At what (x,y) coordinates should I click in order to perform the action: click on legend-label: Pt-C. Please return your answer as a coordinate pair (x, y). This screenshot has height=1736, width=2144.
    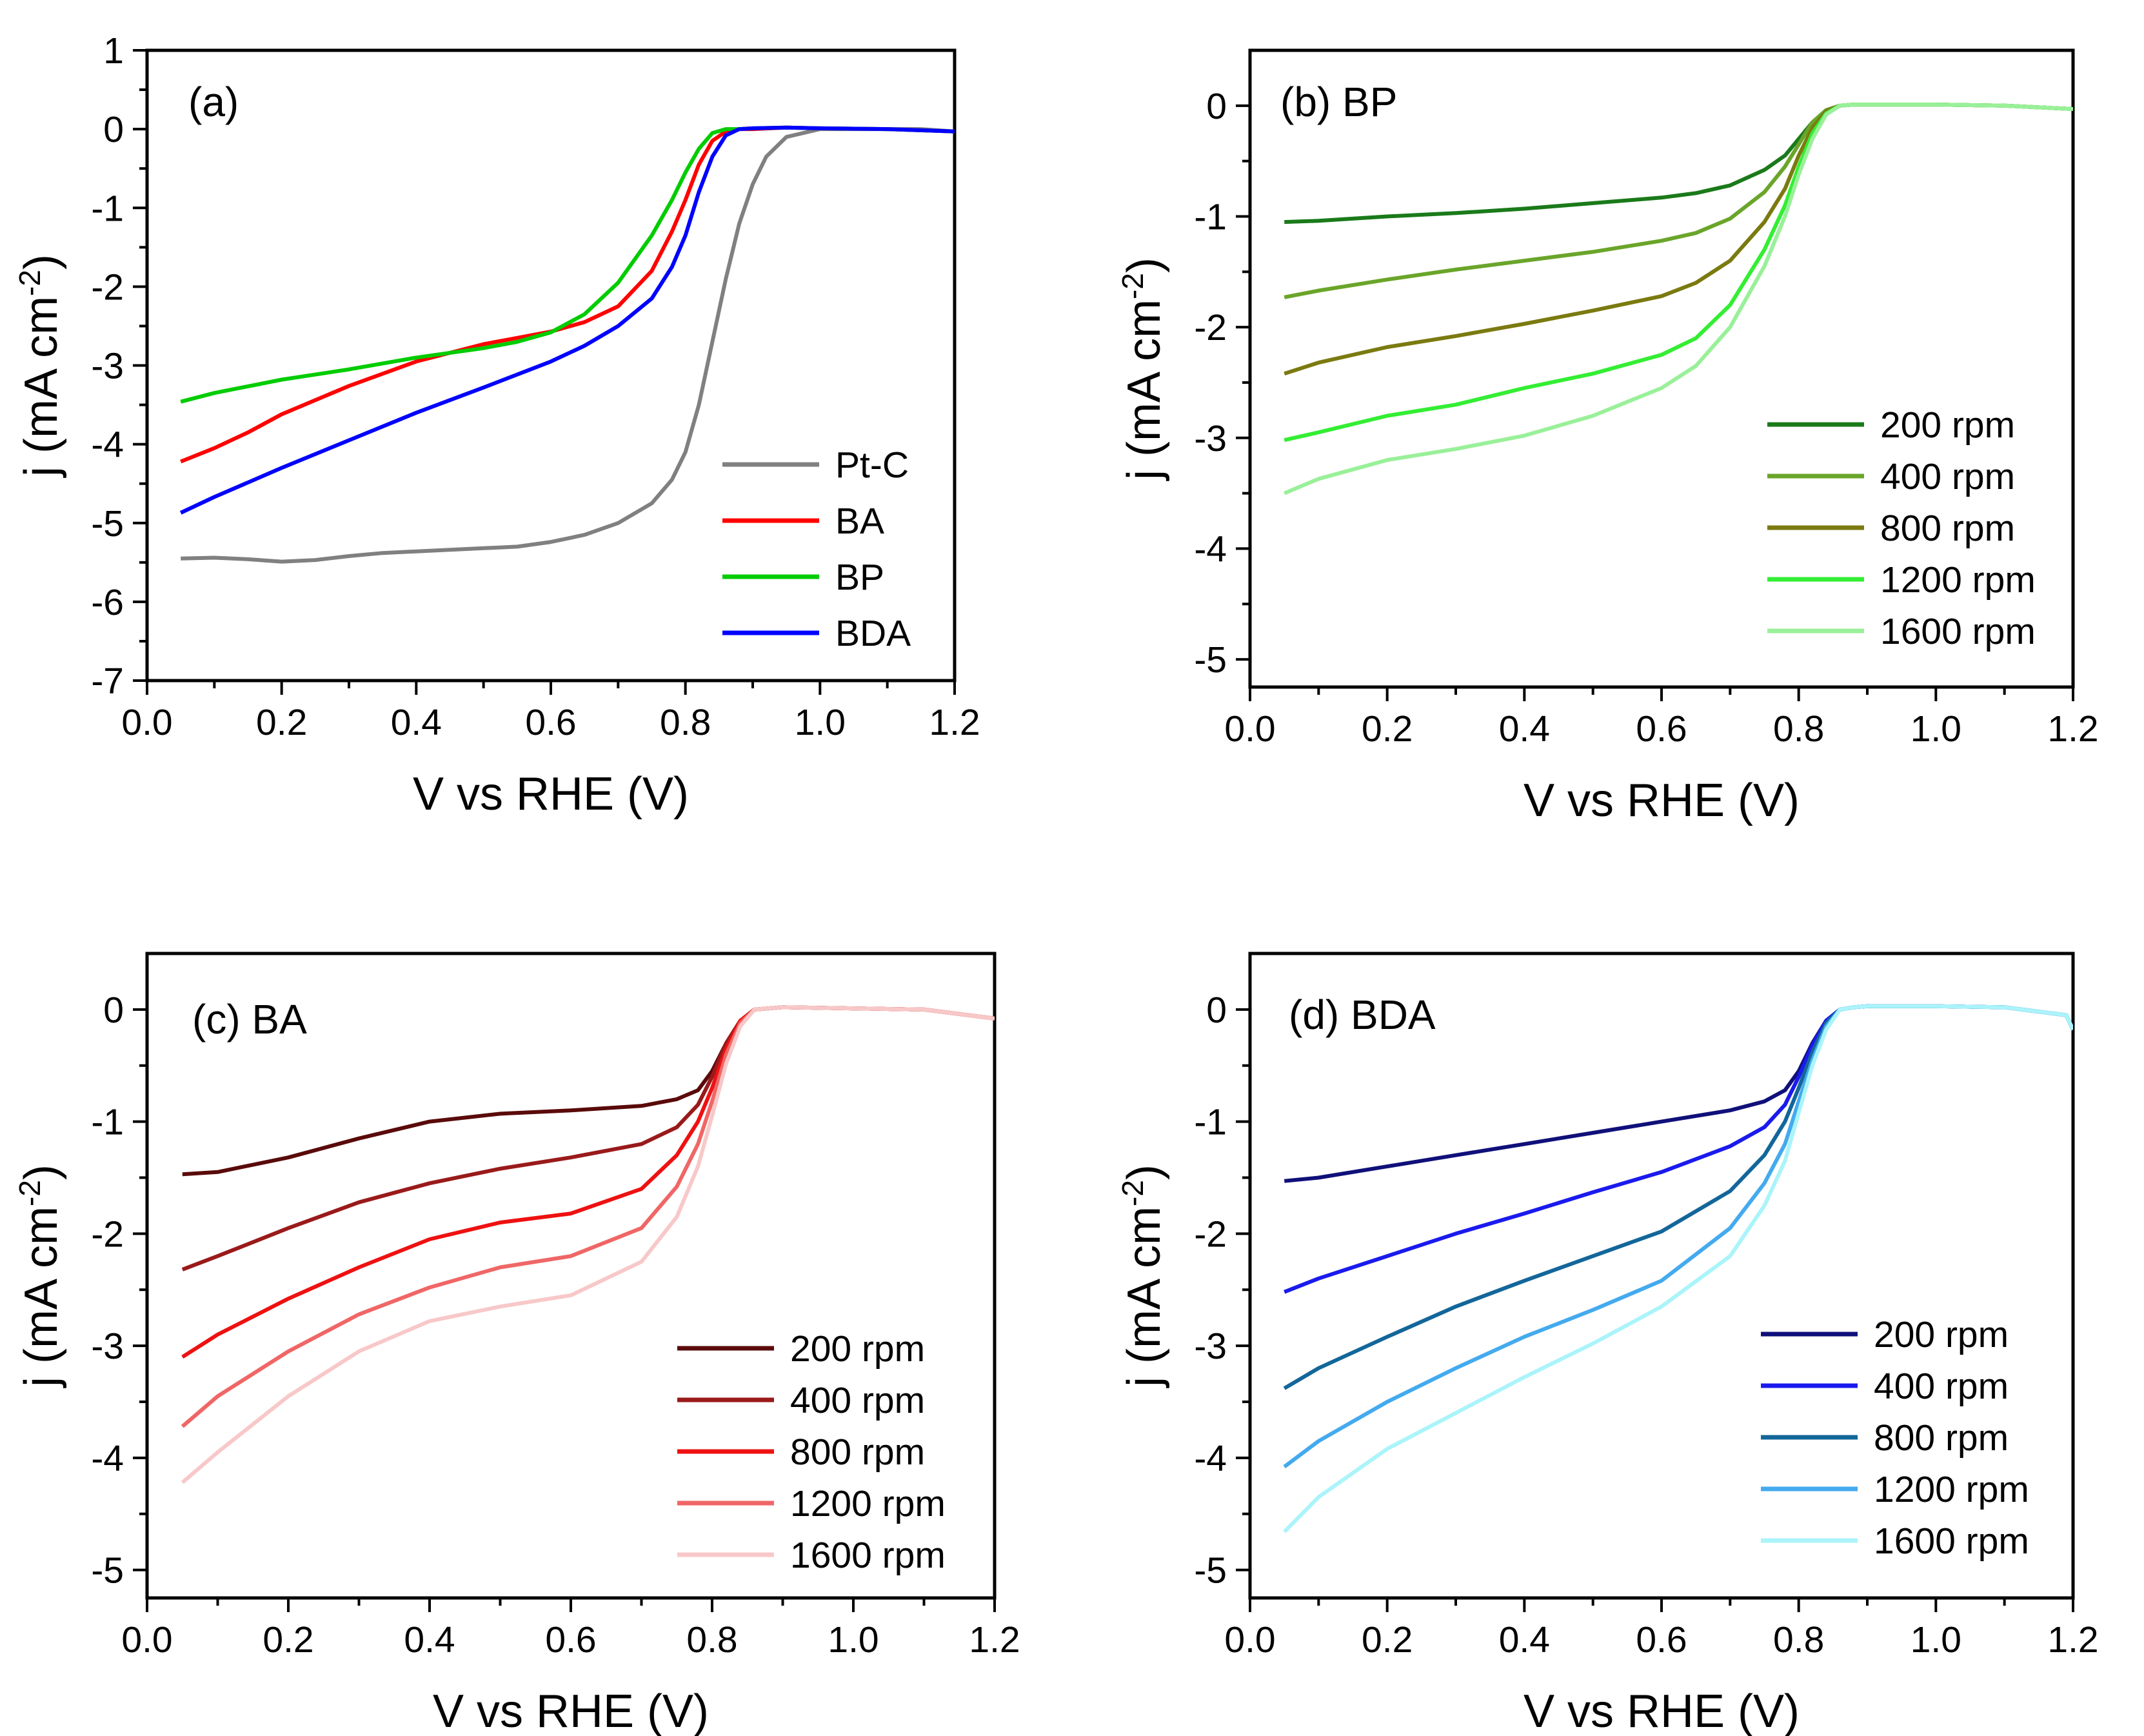
    Looking at the image, I should click on (872, 465).